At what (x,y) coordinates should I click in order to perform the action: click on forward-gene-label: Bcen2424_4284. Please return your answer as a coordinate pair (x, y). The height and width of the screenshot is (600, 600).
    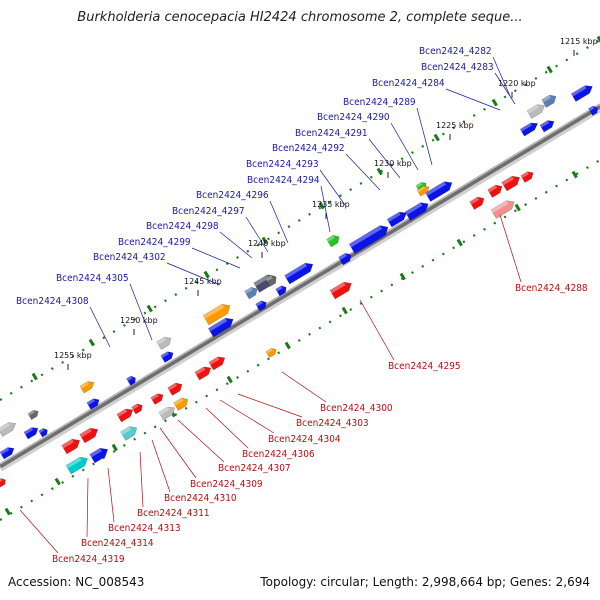
    Looking at the image, I should click on (408, 83).